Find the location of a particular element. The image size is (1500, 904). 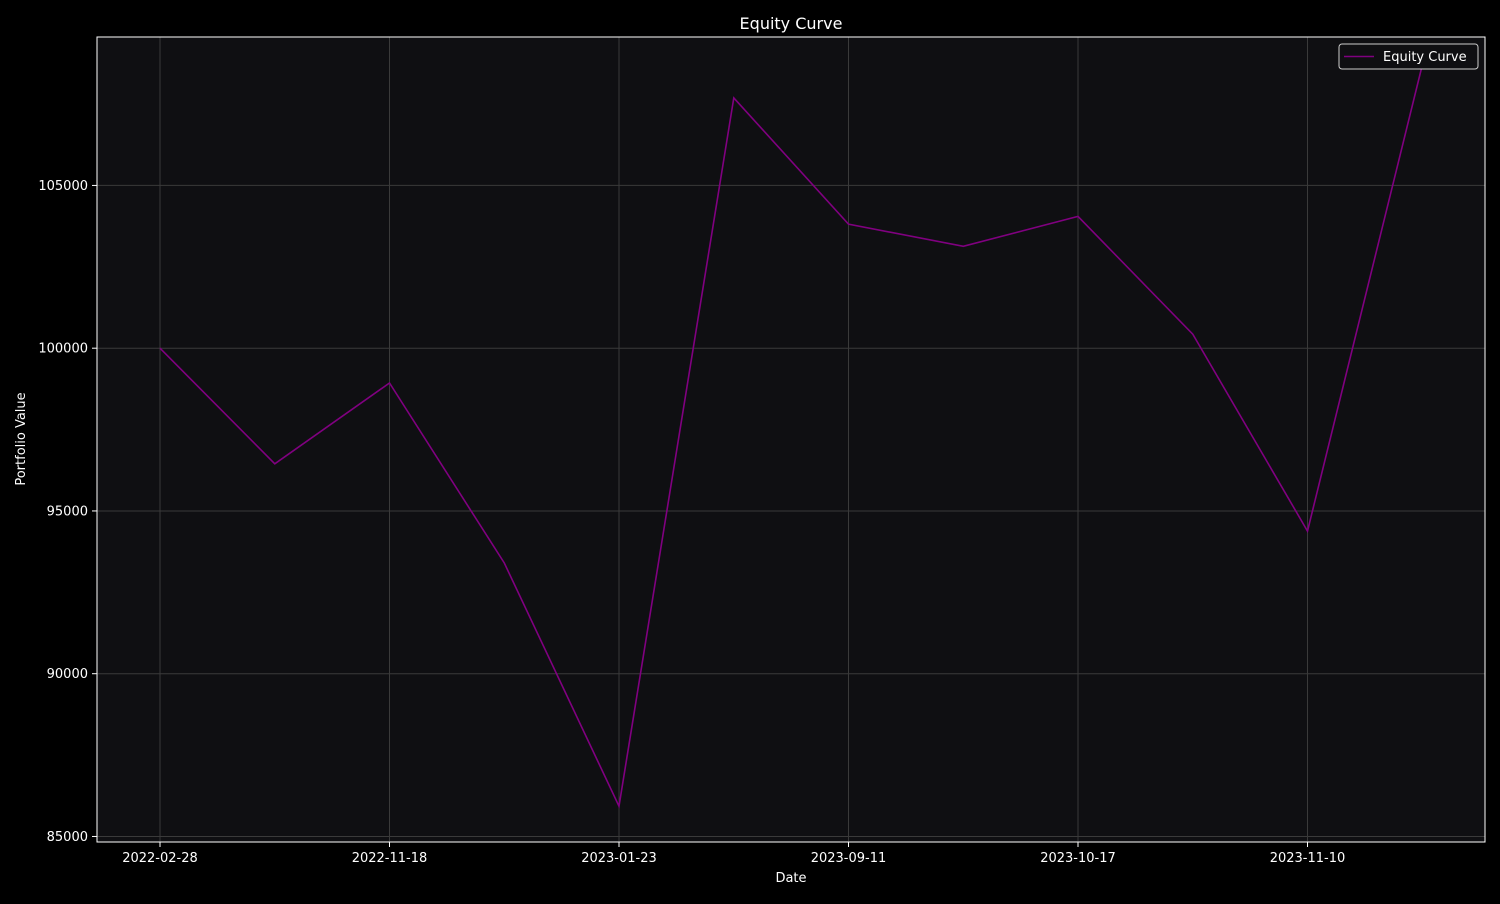

y-tick-label: 105000 is located at coordinates (63, 186).